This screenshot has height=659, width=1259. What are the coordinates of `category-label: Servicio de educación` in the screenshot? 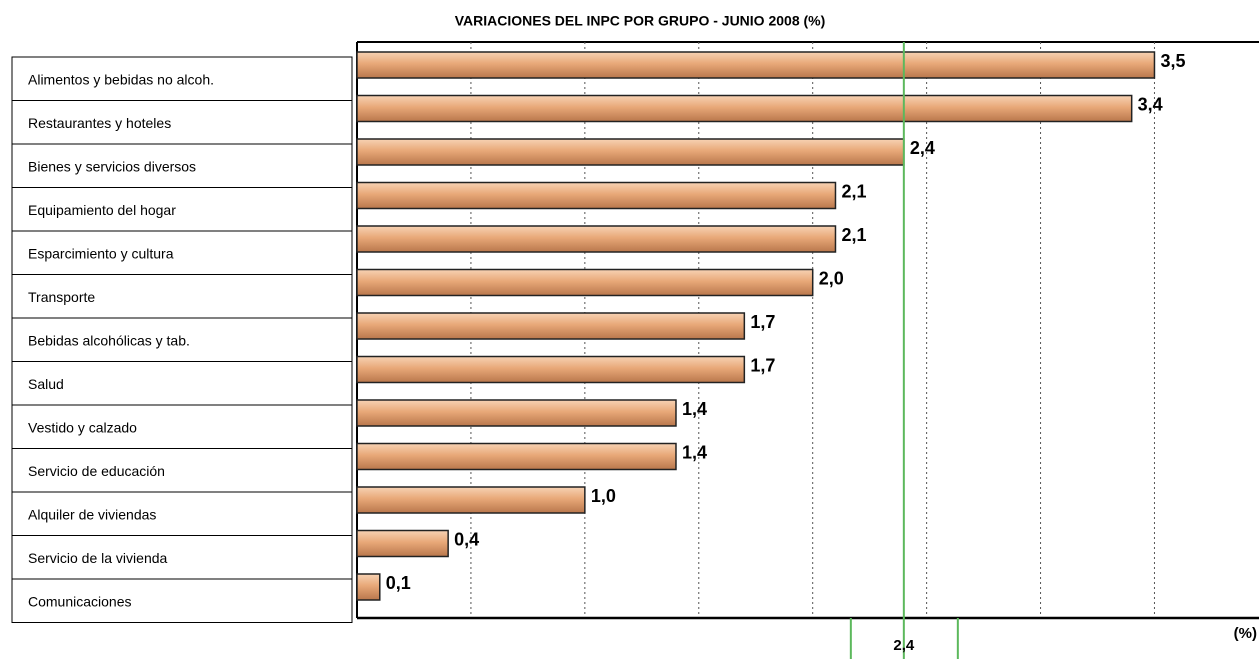 It's located at (96, 471).